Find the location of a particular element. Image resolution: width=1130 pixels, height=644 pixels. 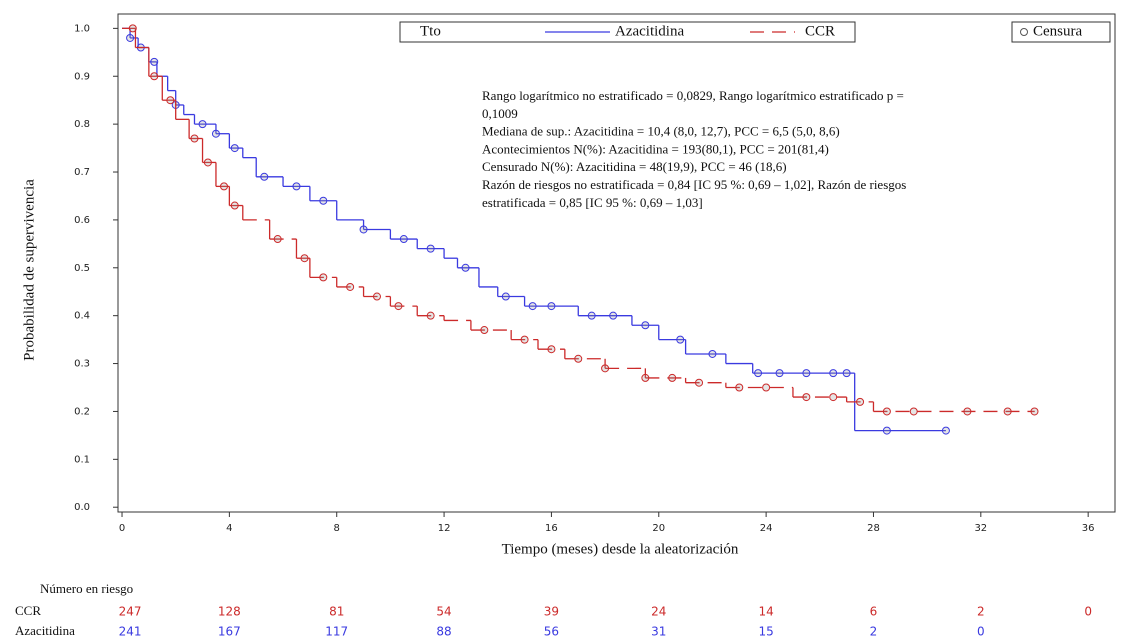

risk-count: 31 is located at coordinates (658, 632).